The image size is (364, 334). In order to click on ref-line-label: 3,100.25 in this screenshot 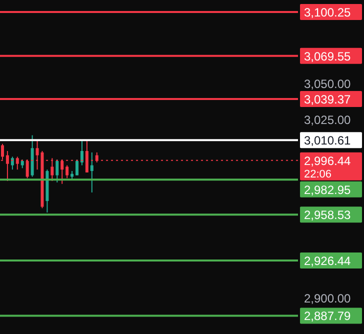, I will do `click(328, 12)`.